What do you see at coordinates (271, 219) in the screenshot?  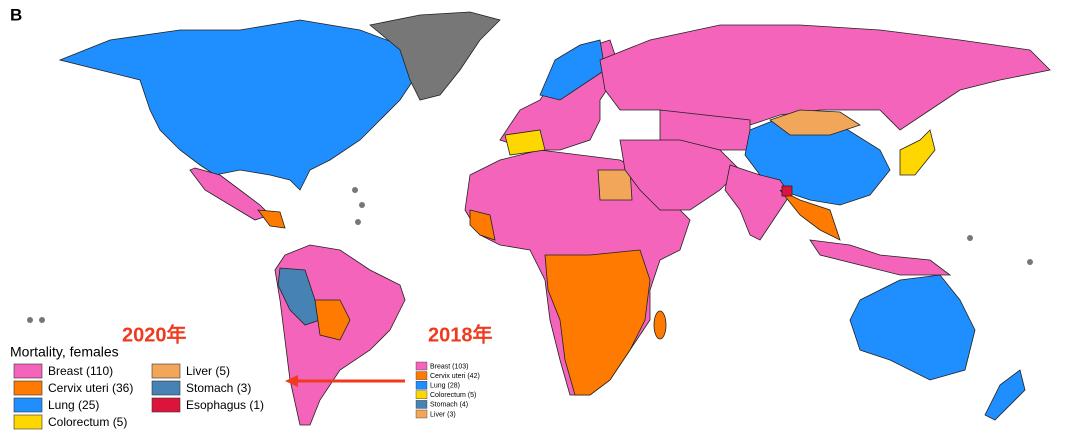 I see `central-america` at bounding box center [271, 219].